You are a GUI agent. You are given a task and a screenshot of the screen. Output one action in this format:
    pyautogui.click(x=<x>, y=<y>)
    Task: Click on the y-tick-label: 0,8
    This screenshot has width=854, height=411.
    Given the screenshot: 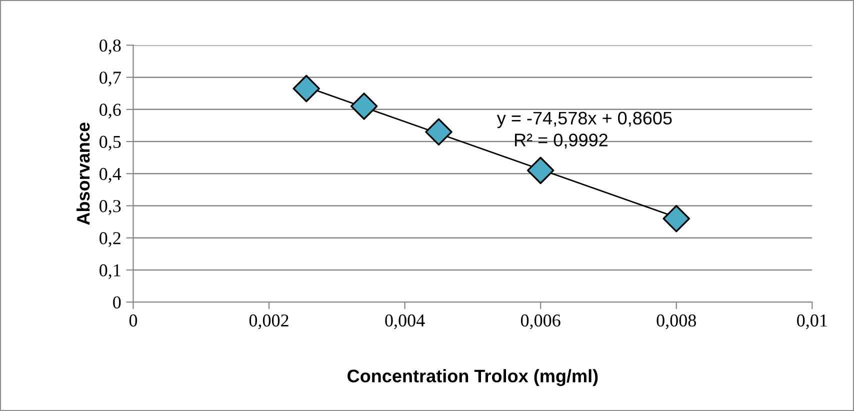 What is the action you would take?
    pyautogui.click(x=110, y=46)
    